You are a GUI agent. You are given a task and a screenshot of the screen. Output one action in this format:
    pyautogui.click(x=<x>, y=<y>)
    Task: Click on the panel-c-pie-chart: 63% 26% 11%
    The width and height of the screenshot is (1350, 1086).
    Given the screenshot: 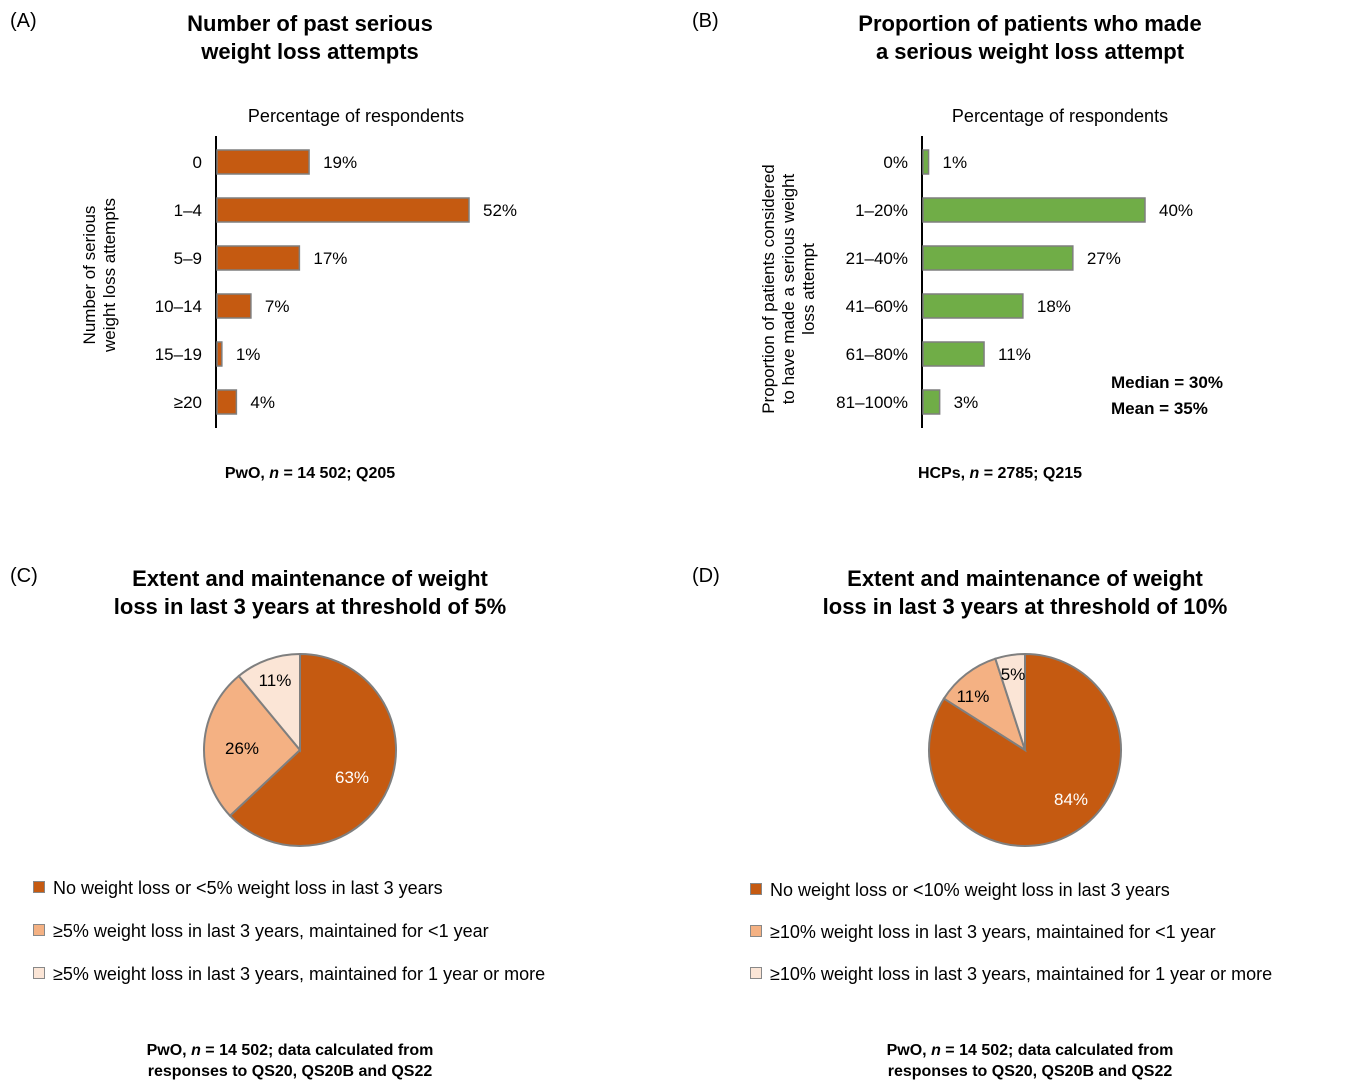 What is the action you would take?
    pyautogui.click(x=300, y=749)
    